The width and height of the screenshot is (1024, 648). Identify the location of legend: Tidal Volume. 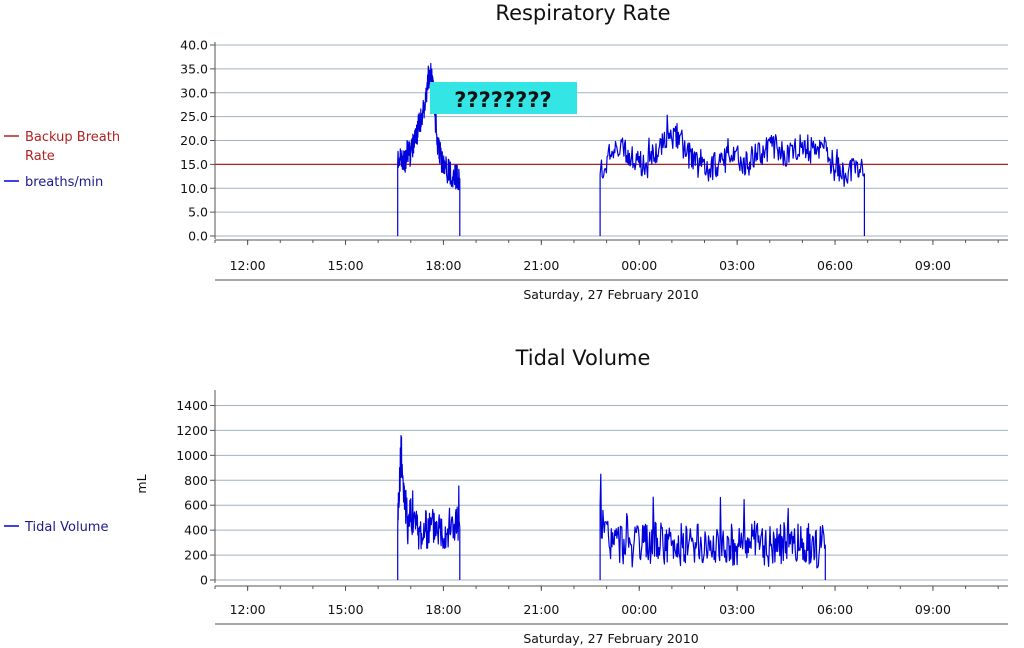
(56, 527).